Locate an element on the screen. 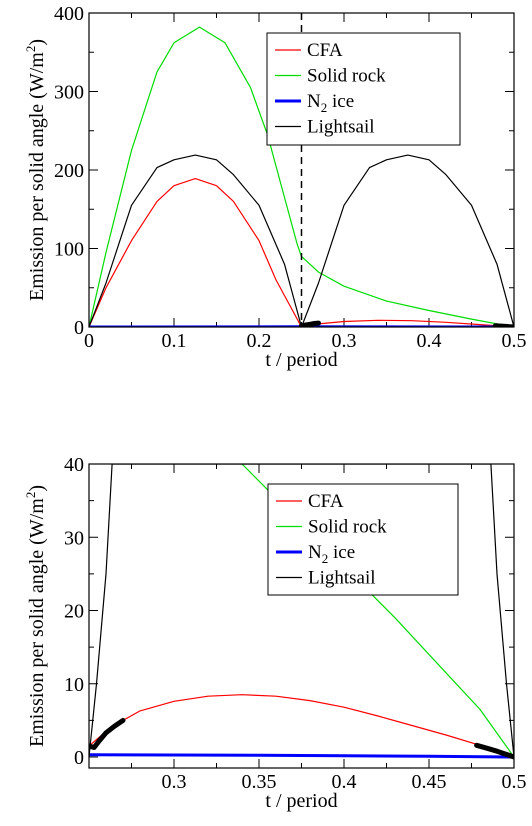 The image size is (532, 826). y-tick-label: 40 is located at coordinates (74, 465).